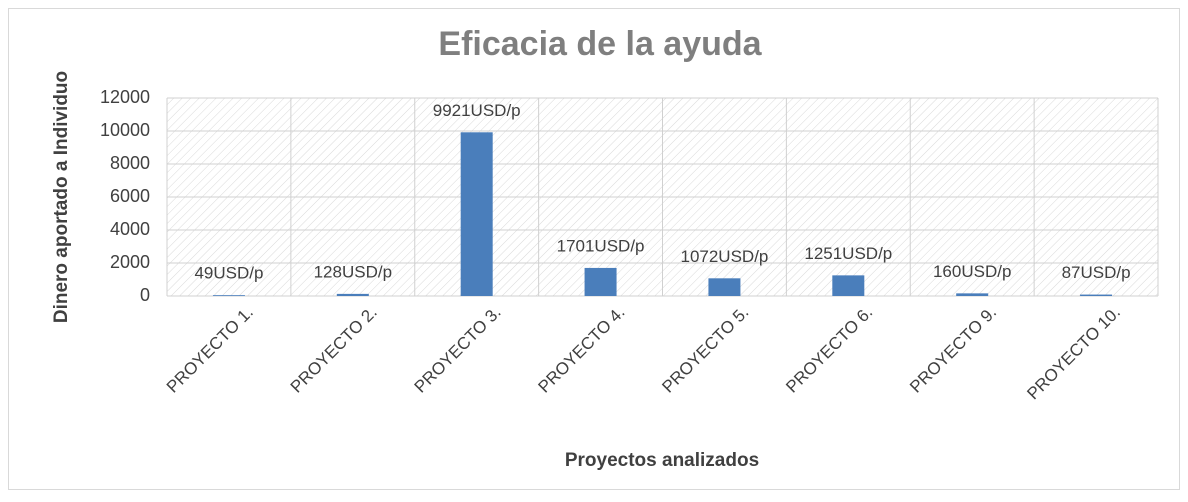  Describe the element at coordinates (130, 262) in the screenshot. I see `y-tick-label: 2000` at that location.